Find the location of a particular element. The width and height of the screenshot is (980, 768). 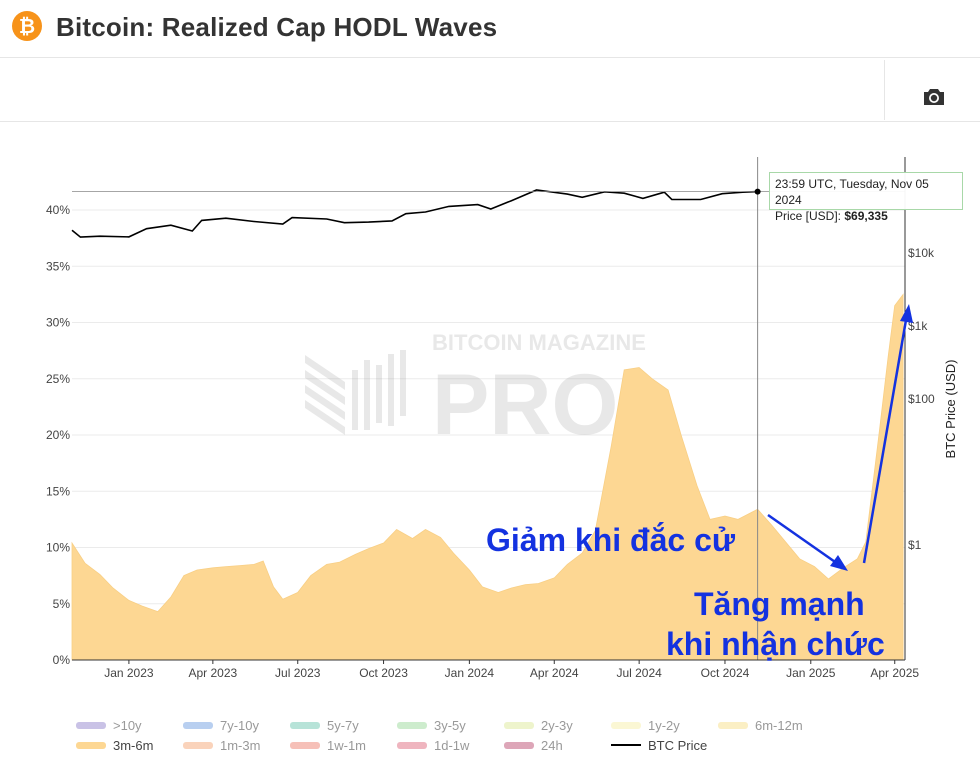

x-tick-label: Jan 2023 is located at coordinates (129, 673).